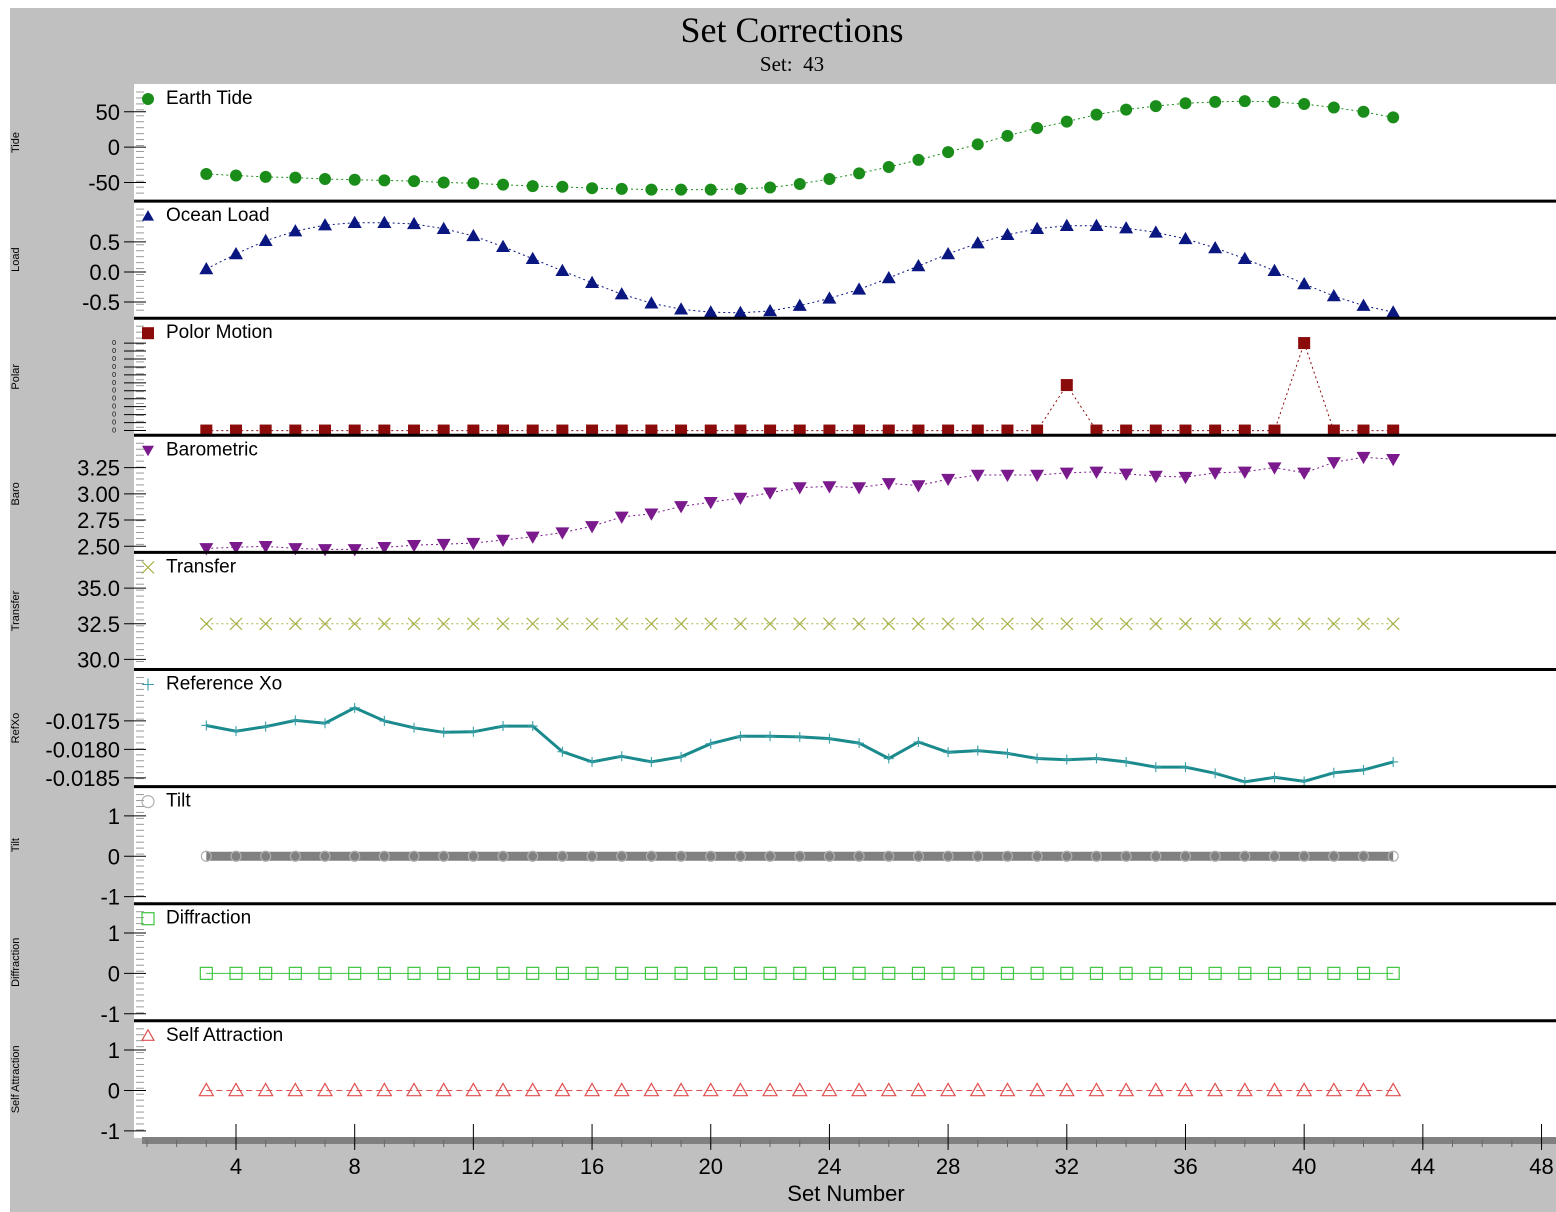 Image resolution: width=1556 pixels, height=1212 pixels. I want to click on x-tick-label: 20, so click(710, 1166).